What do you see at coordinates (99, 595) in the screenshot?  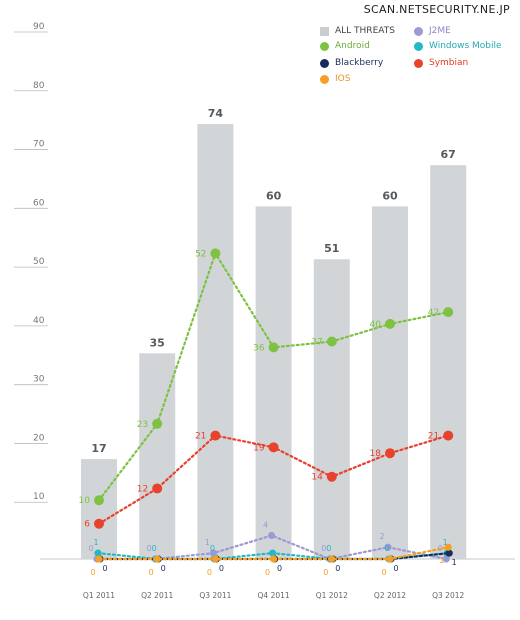 I see `x-tick-label: Q1 2011` at bounding box center [99, 595].